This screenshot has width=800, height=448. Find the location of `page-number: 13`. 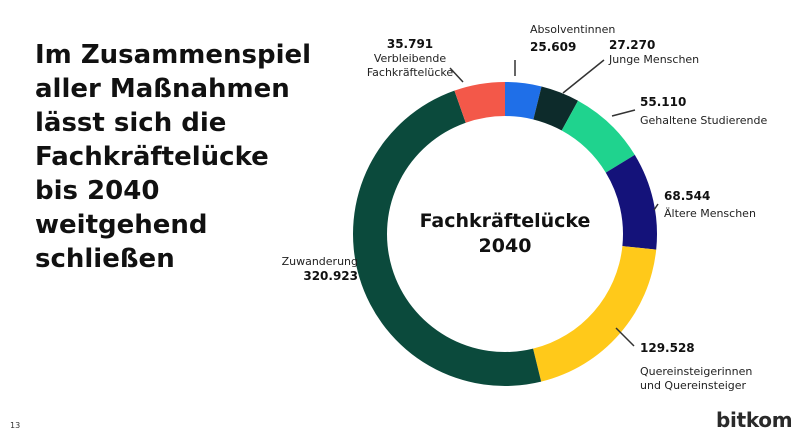

page-number: 13 is located at coordinates (15, 425).